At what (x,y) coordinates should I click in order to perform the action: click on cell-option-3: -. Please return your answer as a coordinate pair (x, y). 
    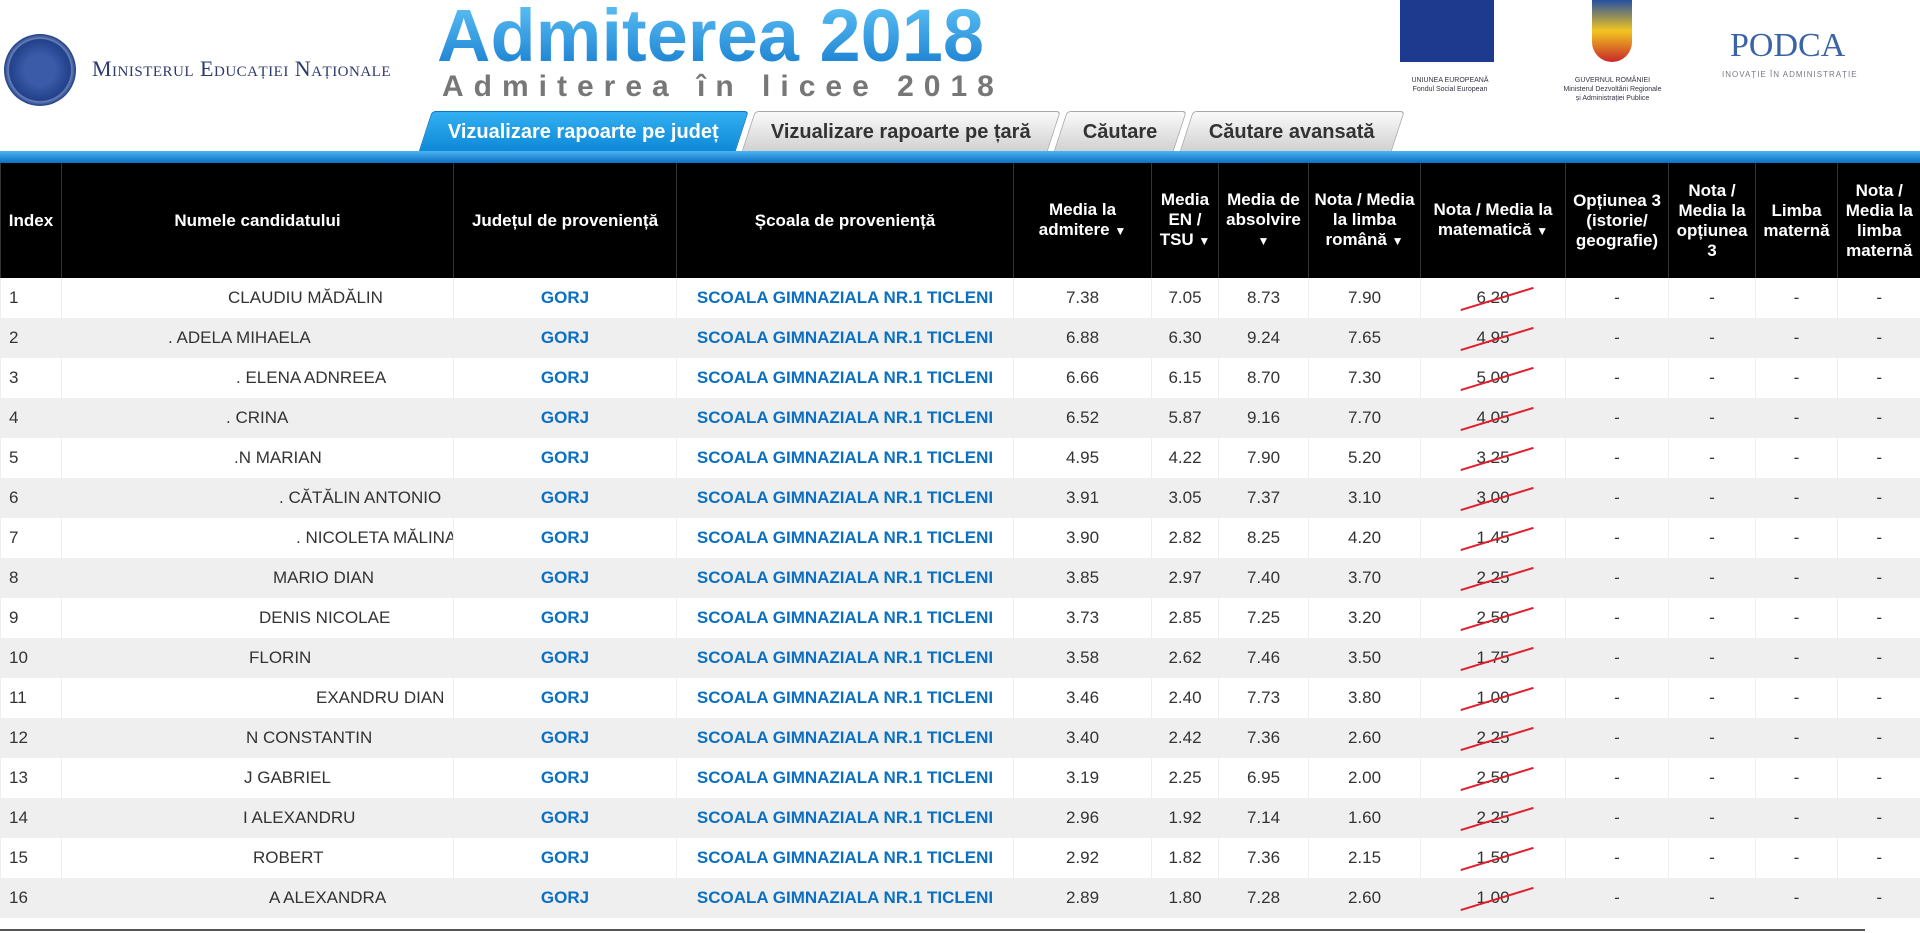
    Looking at the image, I should click on (1617, 778).